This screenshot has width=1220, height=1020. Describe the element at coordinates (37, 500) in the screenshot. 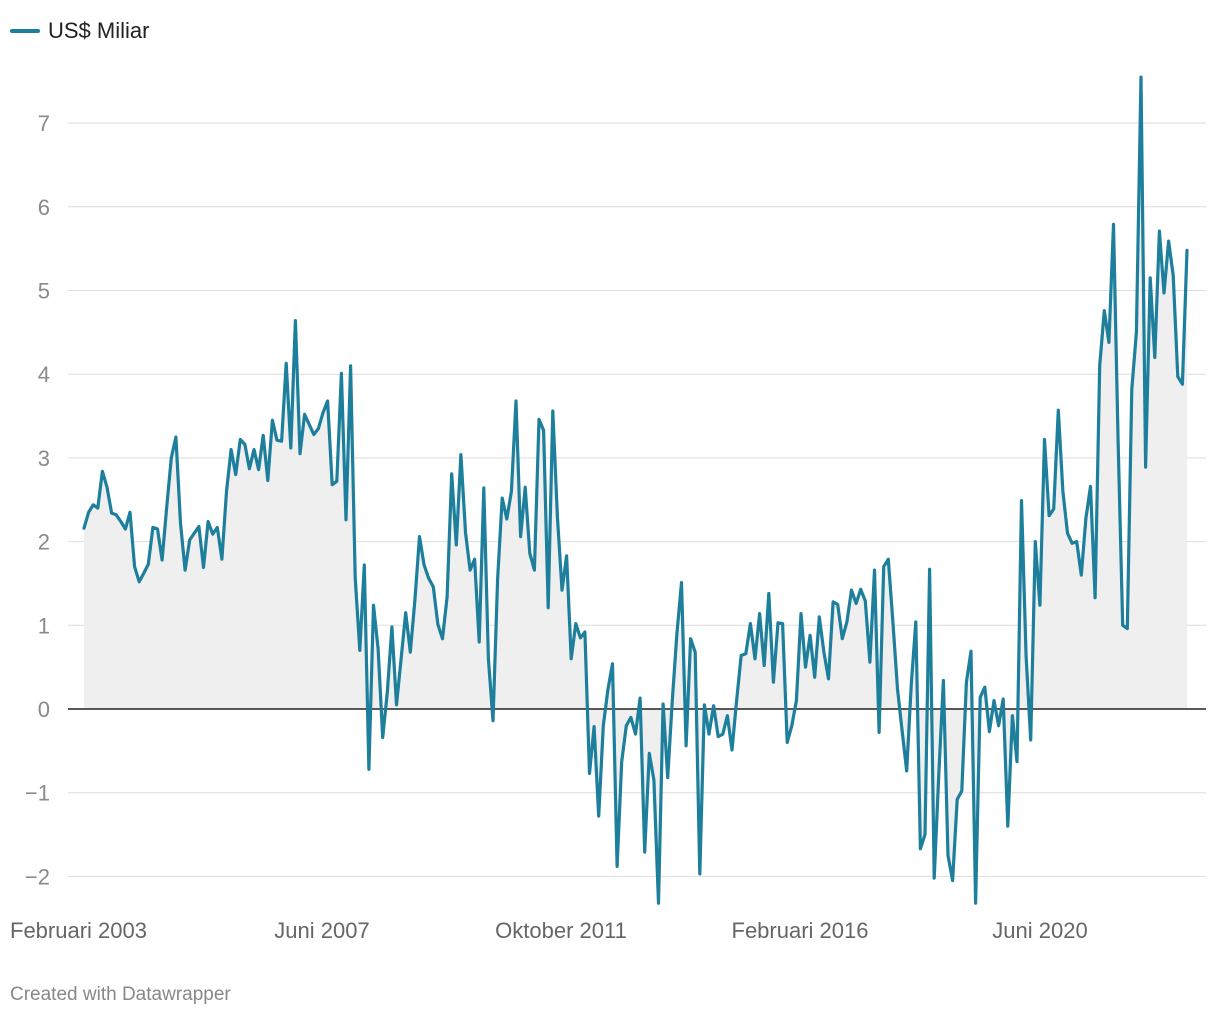

I see `y-axis-ticks: −2 −1 0 1 2 3 4 5 6 7` at that location.